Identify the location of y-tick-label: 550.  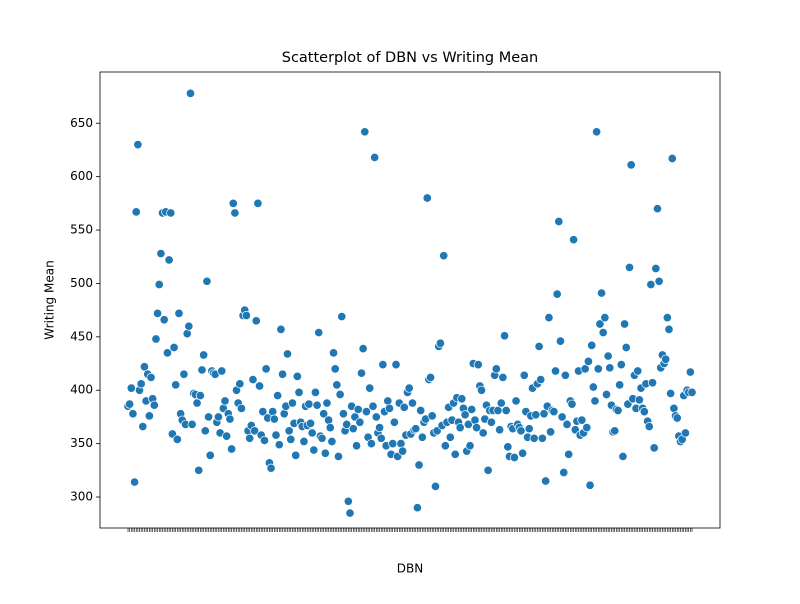
(81, 230).